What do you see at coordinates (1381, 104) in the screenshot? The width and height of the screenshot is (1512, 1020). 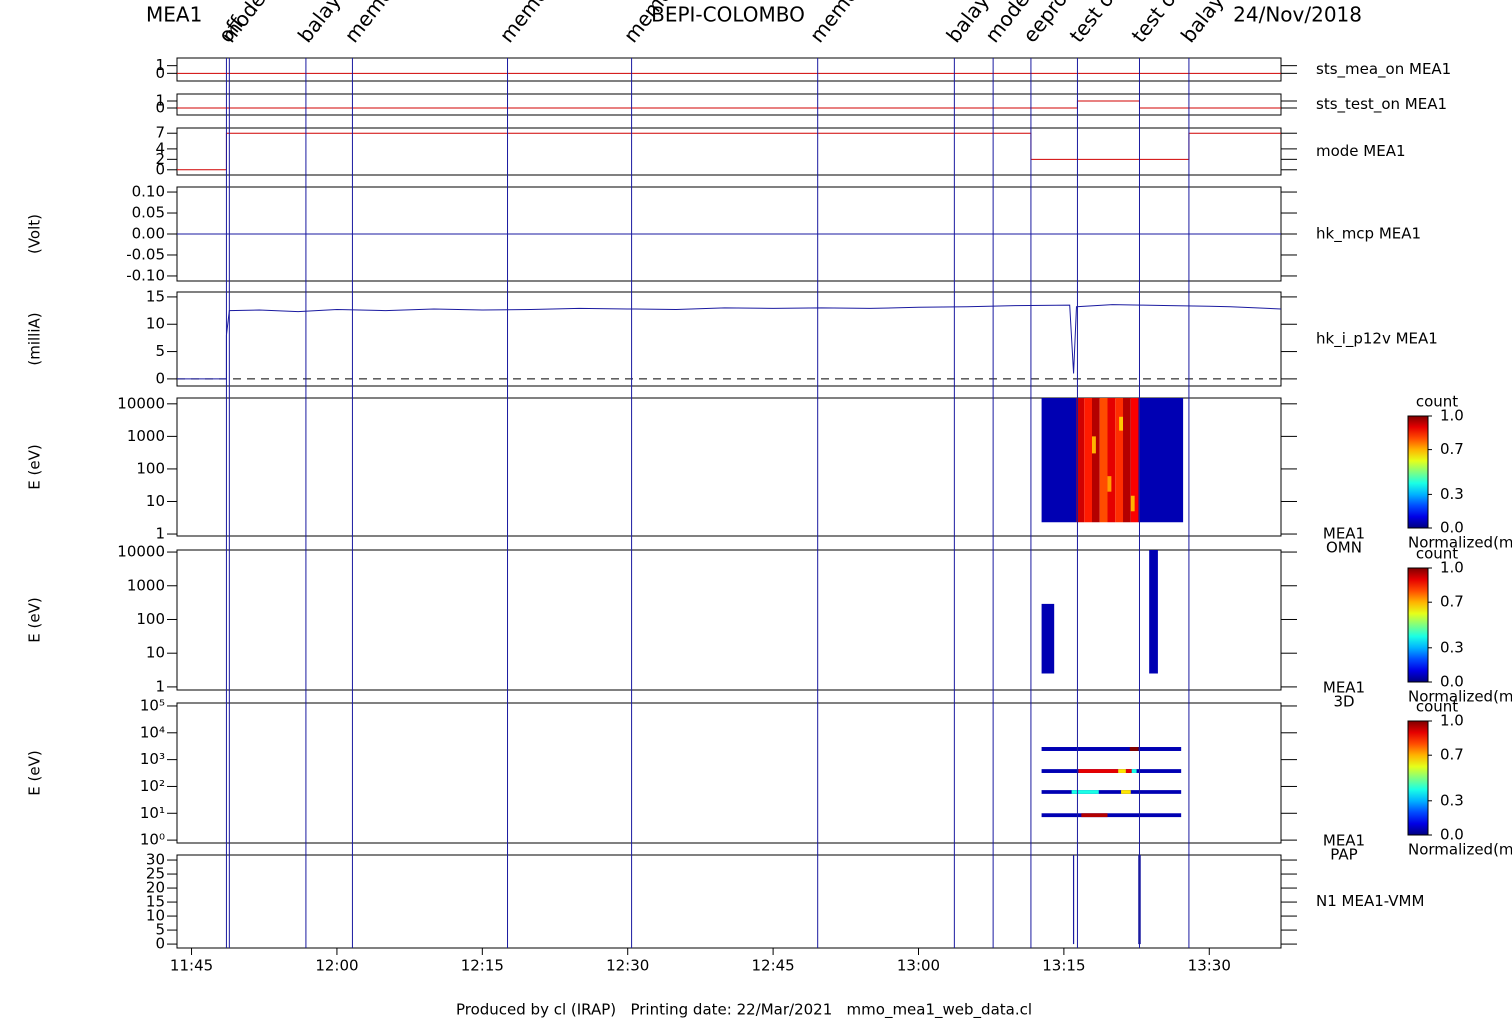 I see `panel-label: sts_test_on MEA1` at bounding box center [1381, 104].